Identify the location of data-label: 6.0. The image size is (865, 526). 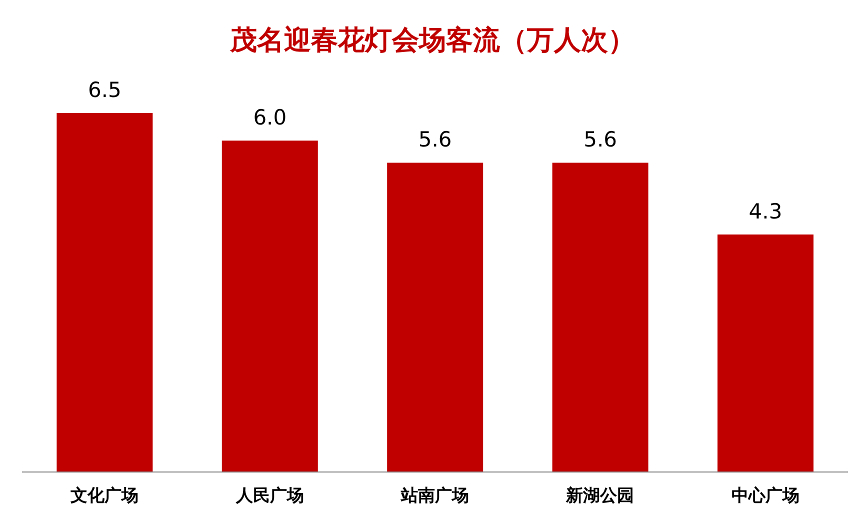
(270, 118).